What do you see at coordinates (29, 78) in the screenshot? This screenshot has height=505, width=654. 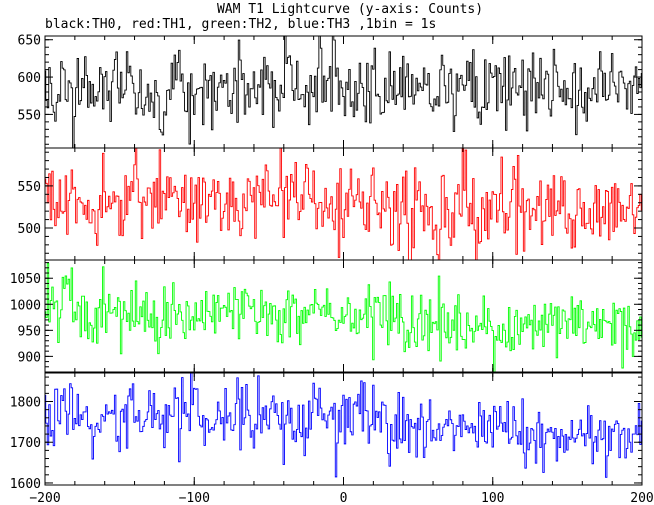 I see `y-tick-label: 600` at bounding box center [29, 78].